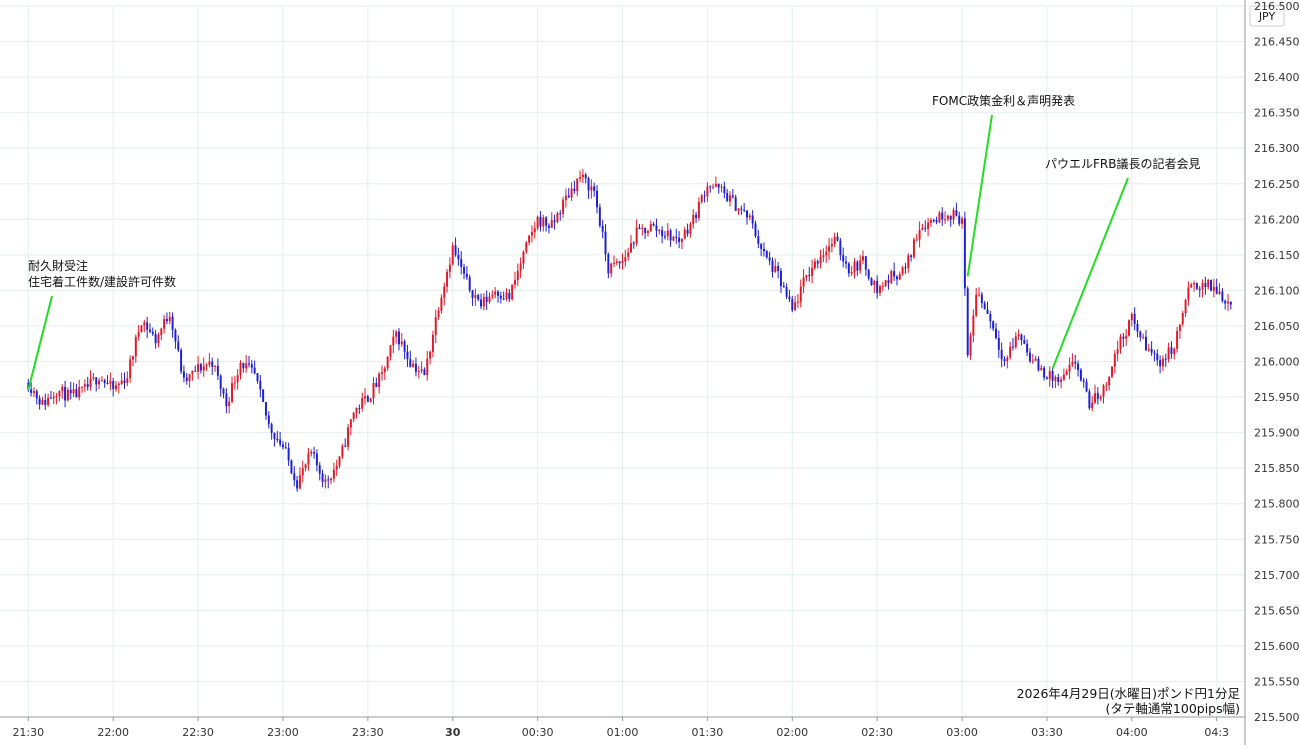 The height and width of the screenshot is (749, 1300). Describe the element at coordinates (1173, 708) in the screenshot. I see `chart-caption-line-2: (タテ軸通常100pips幅)` at that location.